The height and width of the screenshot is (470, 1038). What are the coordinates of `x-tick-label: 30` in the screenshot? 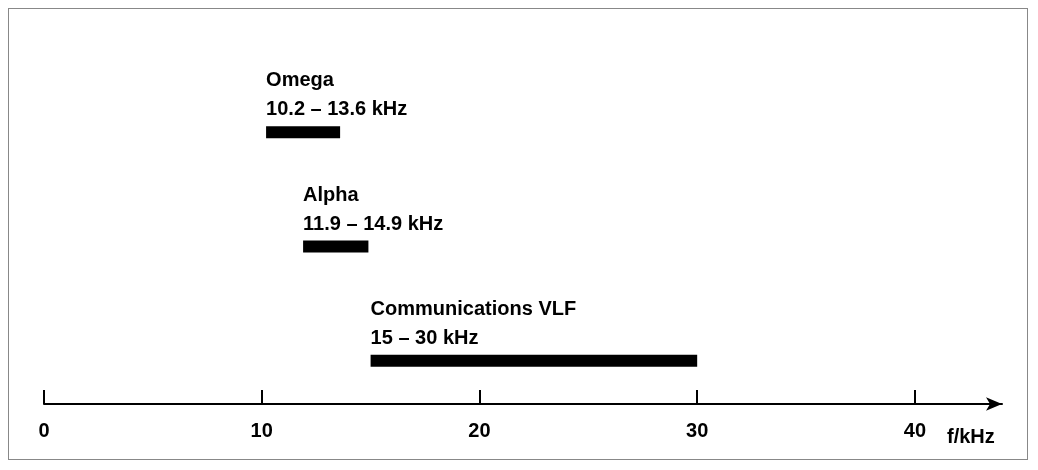 It's located at (697, 430).